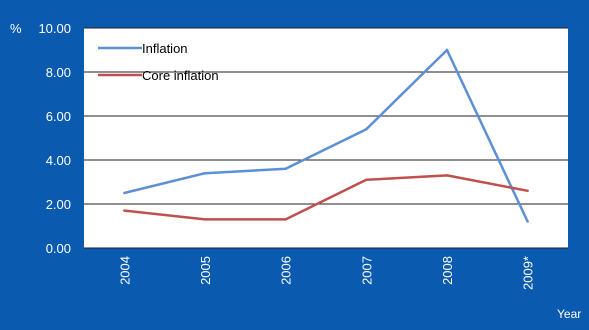 Image resolution: width=589 pixels, height=330 pixels. What do you see at coordinates (124, 270) in the screenshot?
I see `x-tick-label: 2004` at bounding box center [124, 270].